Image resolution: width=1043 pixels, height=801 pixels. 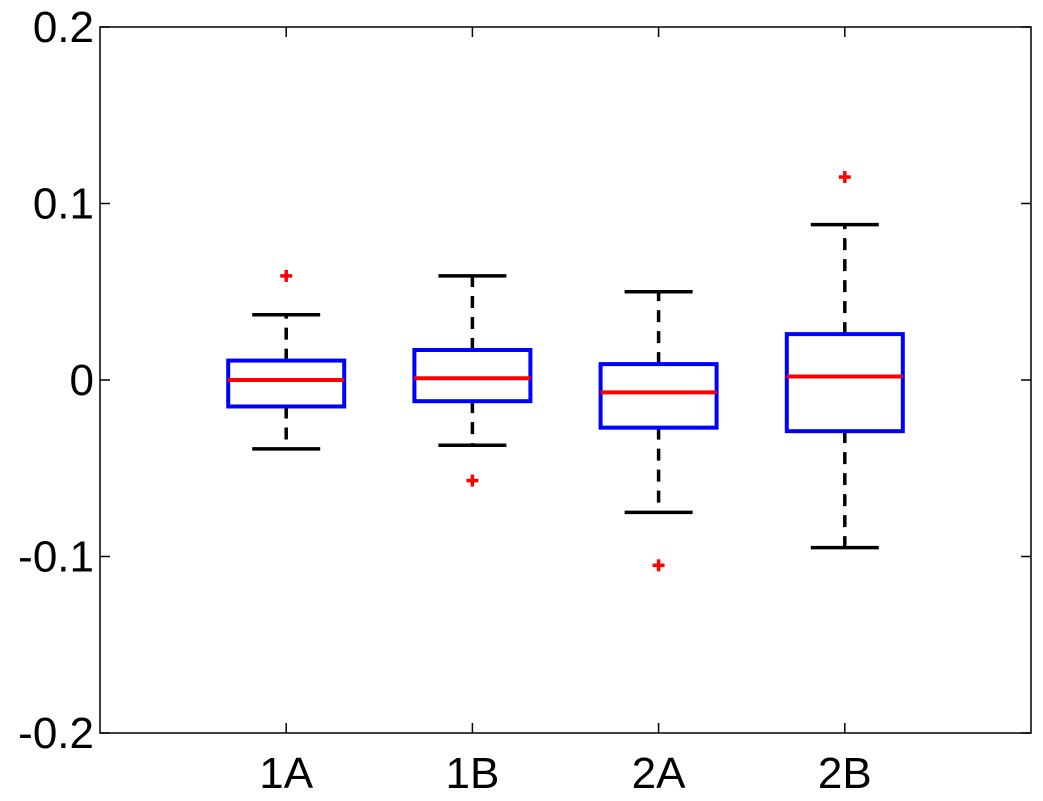 What do you see at coordinates (56, 557) in the screenshot?
I see `y-tick-label: -0.1` at bounding box center [56, 557].